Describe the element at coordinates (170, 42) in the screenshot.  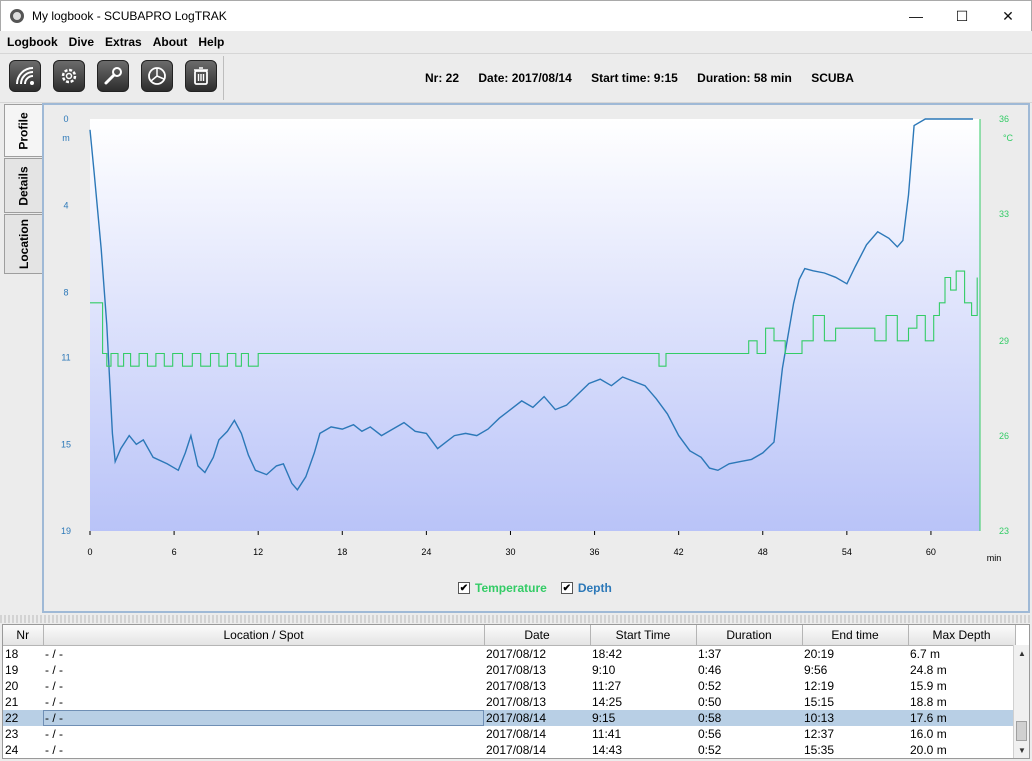
I see `menu-about: About` at that location.